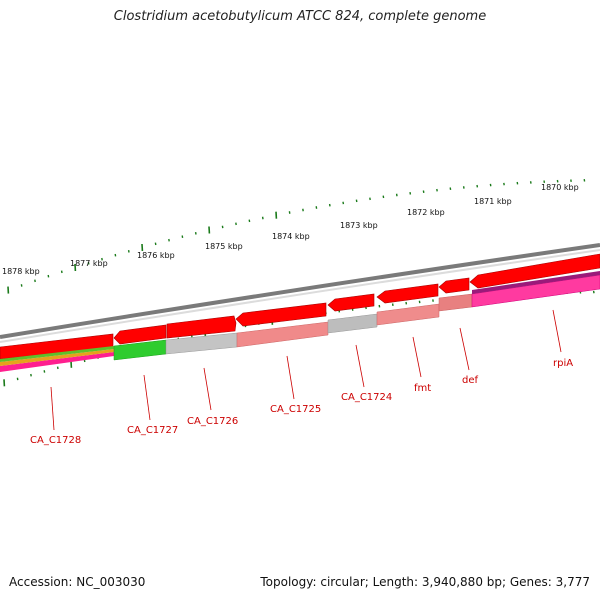 The height and width of the screenshot is (600, 600). What do you see at coordinates (426, 212) in the screenshot?
I see `kbp-label: 1872 kbp` at bounding box center [426, 212].